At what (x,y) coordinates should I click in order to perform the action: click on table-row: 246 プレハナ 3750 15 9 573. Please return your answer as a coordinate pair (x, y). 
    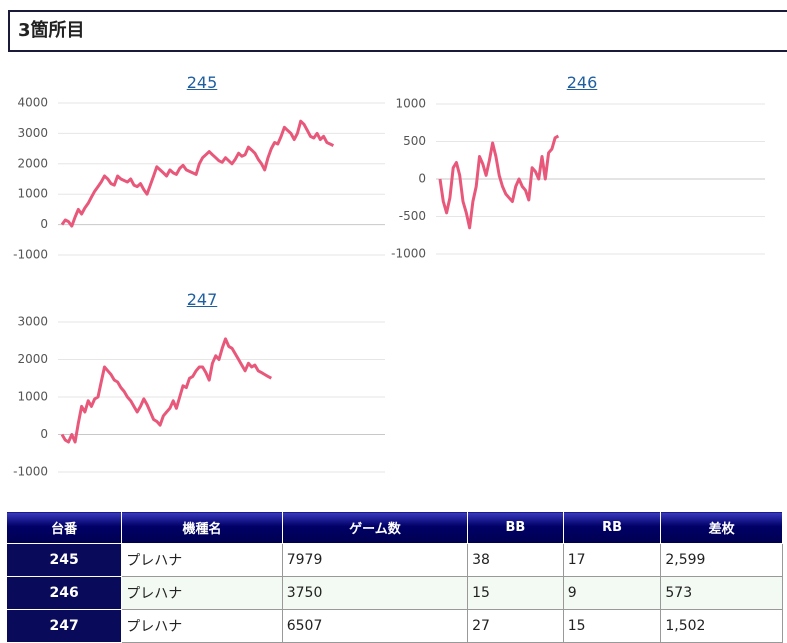
    Looking at the image, I should click on (394, 593).